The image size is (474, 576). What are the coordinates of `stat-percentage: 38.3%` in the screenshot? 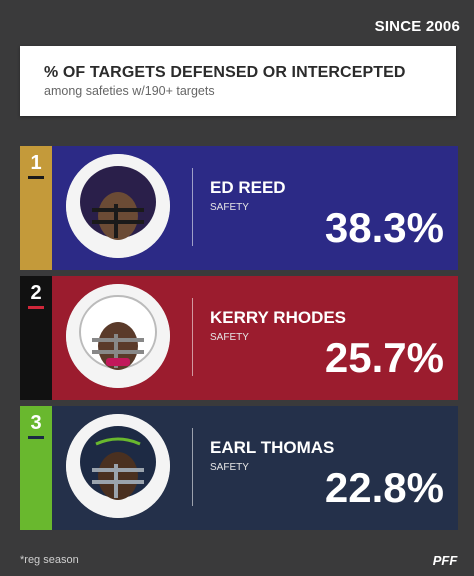 It's located at (384, 227).